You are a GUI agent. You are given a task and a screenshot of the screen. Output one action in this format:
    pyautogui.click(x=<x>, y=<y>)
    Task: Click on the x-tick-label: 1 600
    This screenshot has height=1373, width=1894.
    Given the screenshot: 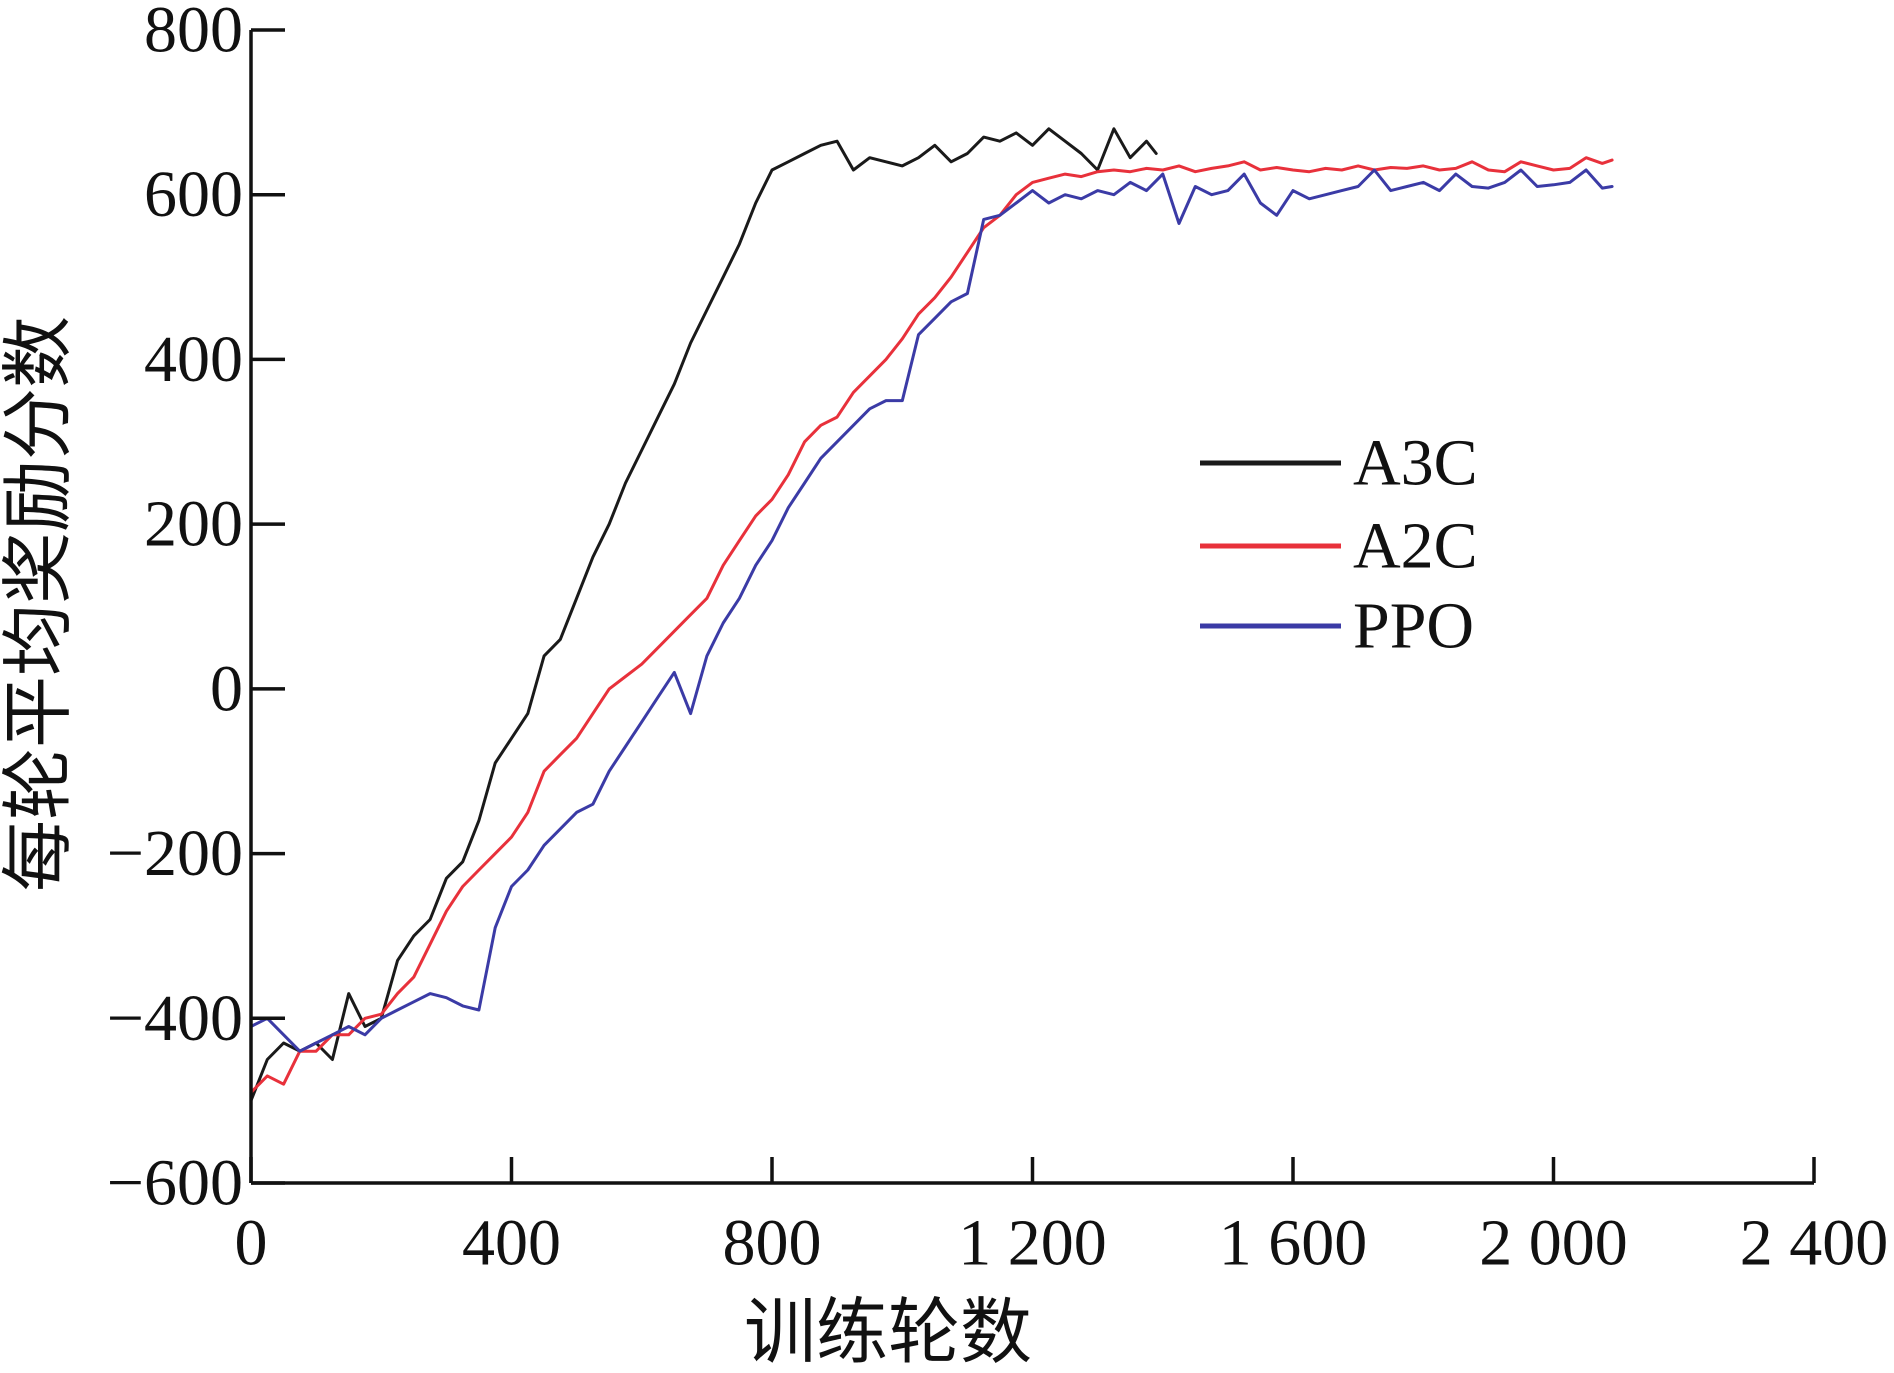 What is the action you would take?
    pyautogui.click(x=1293, y=1243)
    